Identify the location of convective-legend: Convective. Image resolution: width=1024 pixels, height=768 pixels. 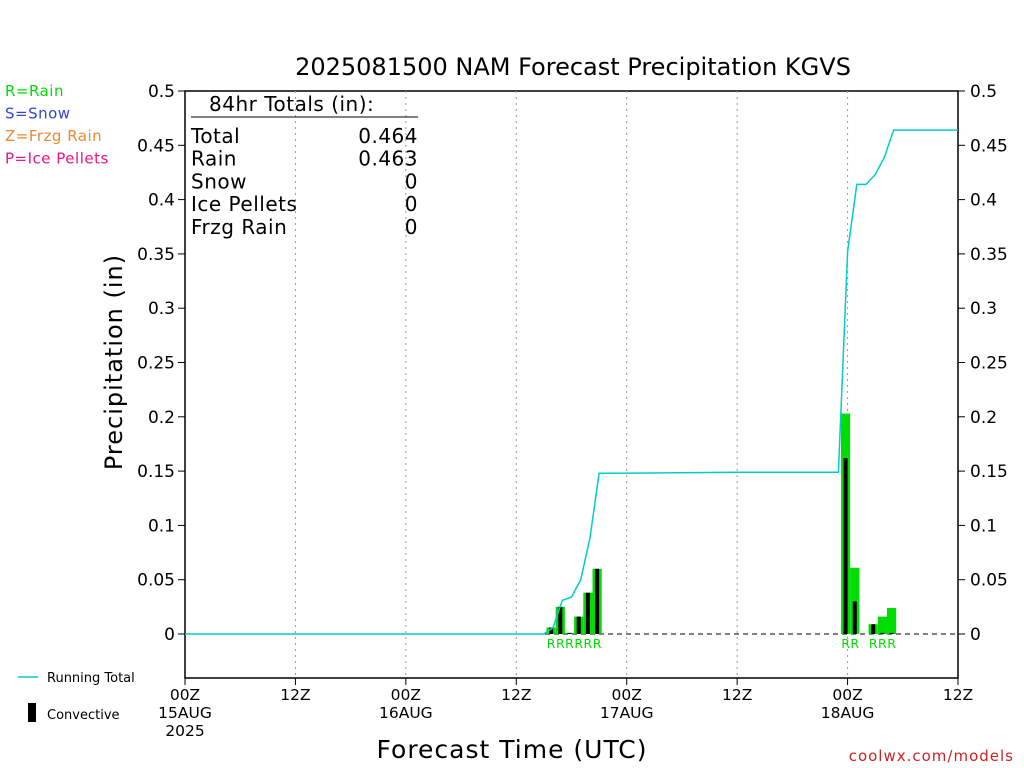
(74, 713).